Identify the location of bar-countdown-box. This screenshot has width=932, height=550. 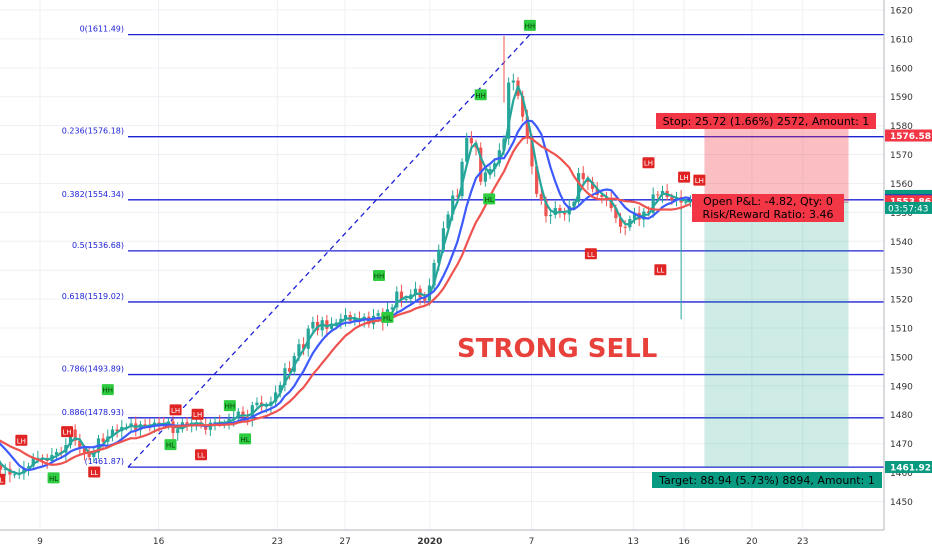
(908, 207).